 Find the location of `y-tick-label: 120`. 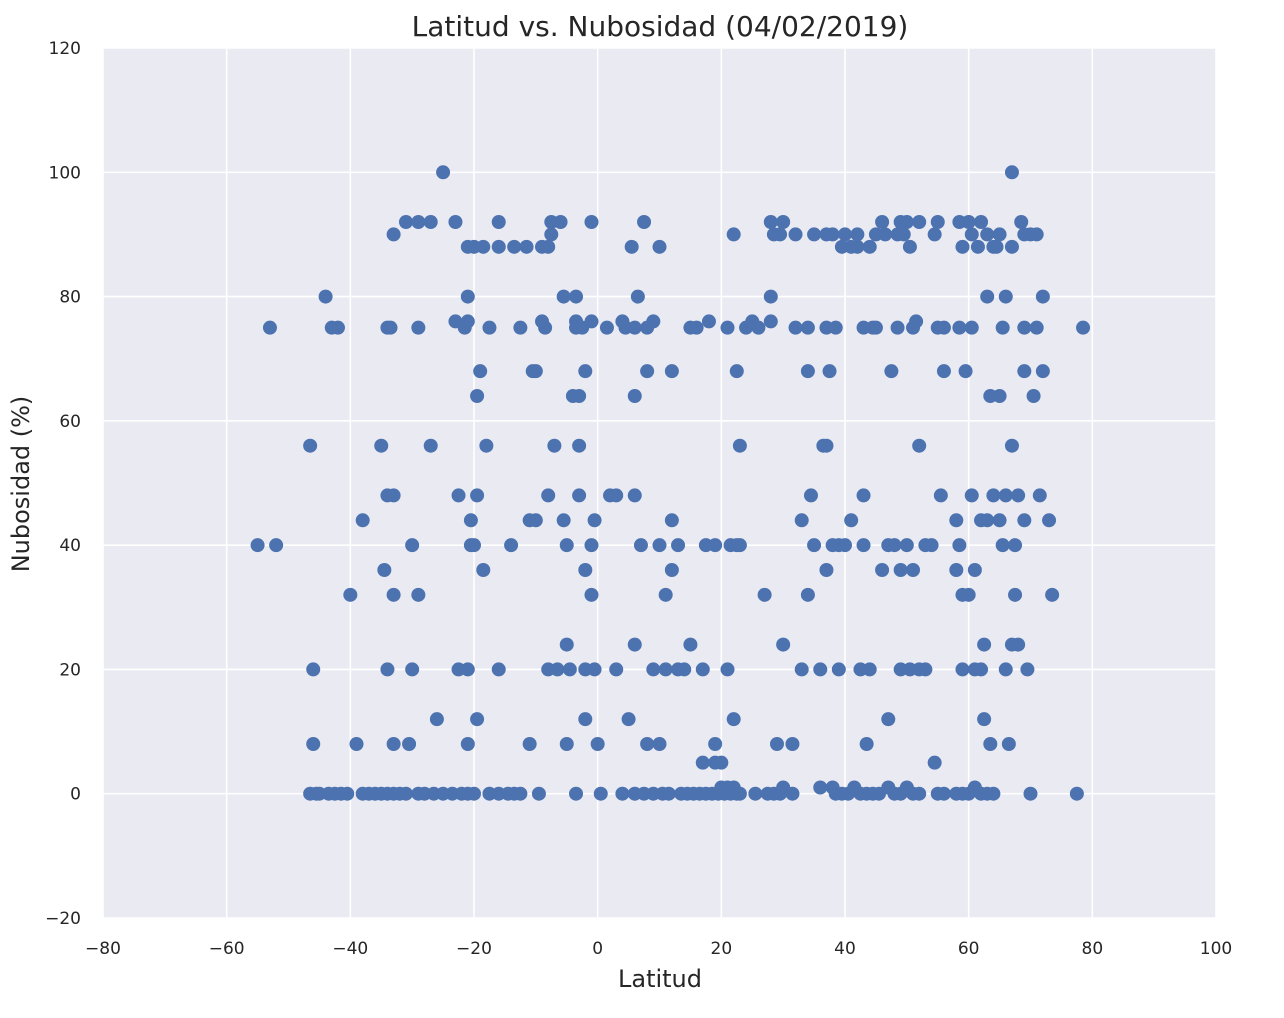

y-tick-label: 120 is located at coordinates (65, 49).